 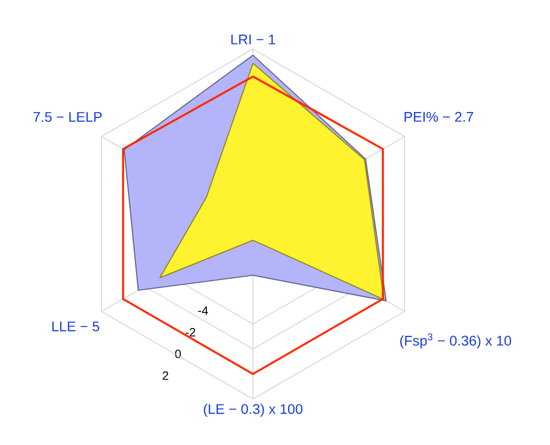 What do you see at coordinates (456, 340) in the screenshot?
I see `spoke-label: (Fsp$^{3}$ − 0.36) x 10` at bounding box center [456, 340].